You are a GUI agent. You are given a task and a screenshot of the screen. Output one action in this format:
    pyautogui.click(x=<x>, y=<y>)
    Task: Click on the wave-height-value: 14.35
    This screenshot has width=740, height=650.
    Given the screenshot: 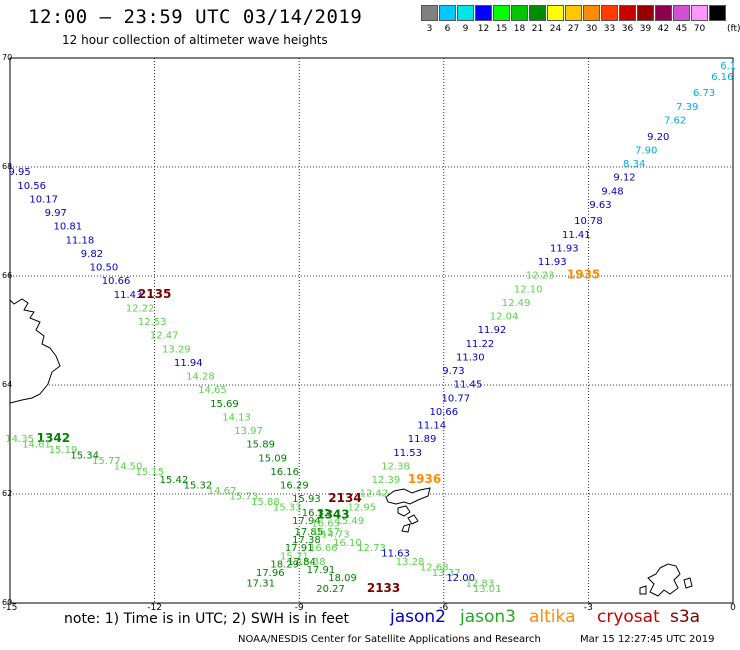 What is the action you would take?
    pyautogui.click(x=19, y=439)
    